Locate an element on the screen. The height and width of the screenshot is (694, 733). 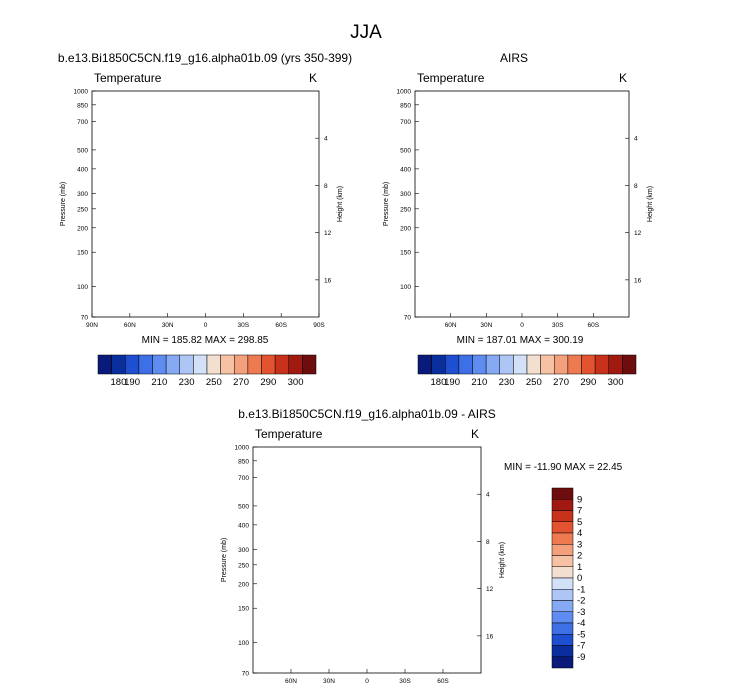
obs-y-tick-label: 100 is located at coordinates (405, 287).